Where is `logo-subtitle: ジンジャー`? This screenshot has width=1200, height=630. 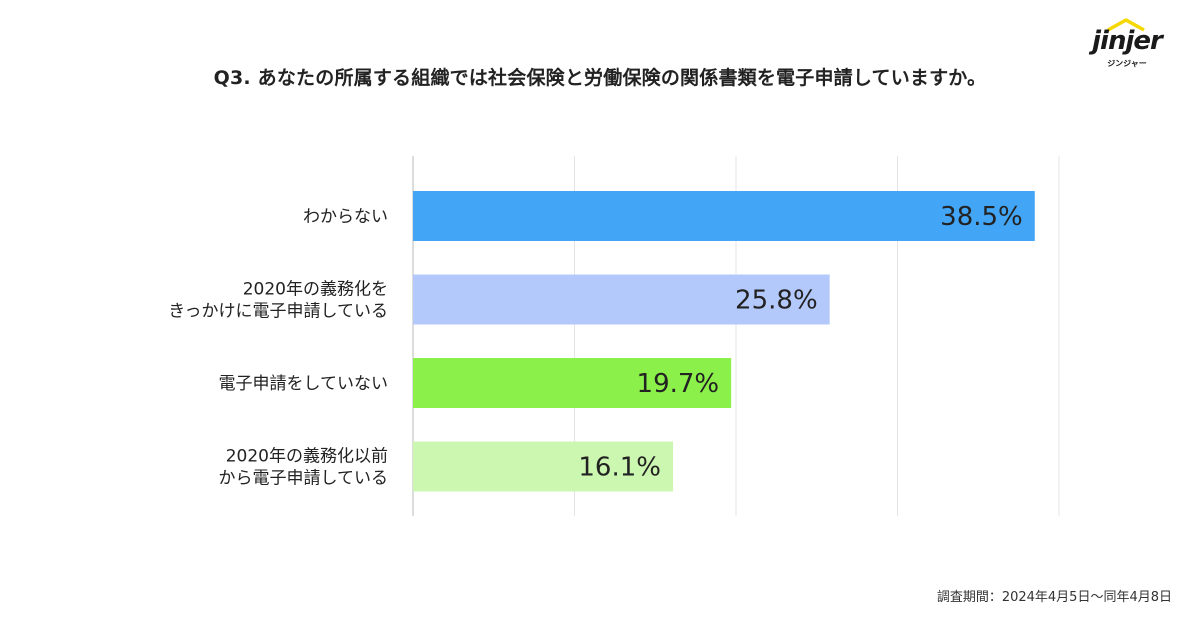
logo-subtitle: ジンジャー is located at coordinates (1127, 63).